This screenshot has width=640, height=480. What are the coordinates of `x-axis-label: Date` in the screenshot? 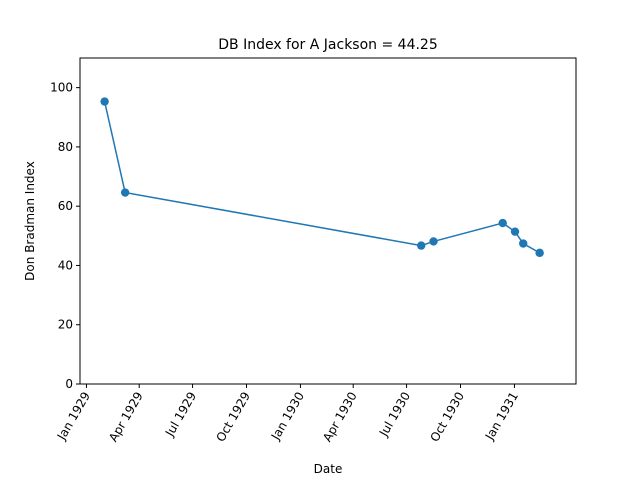 It's located at (328, 469).